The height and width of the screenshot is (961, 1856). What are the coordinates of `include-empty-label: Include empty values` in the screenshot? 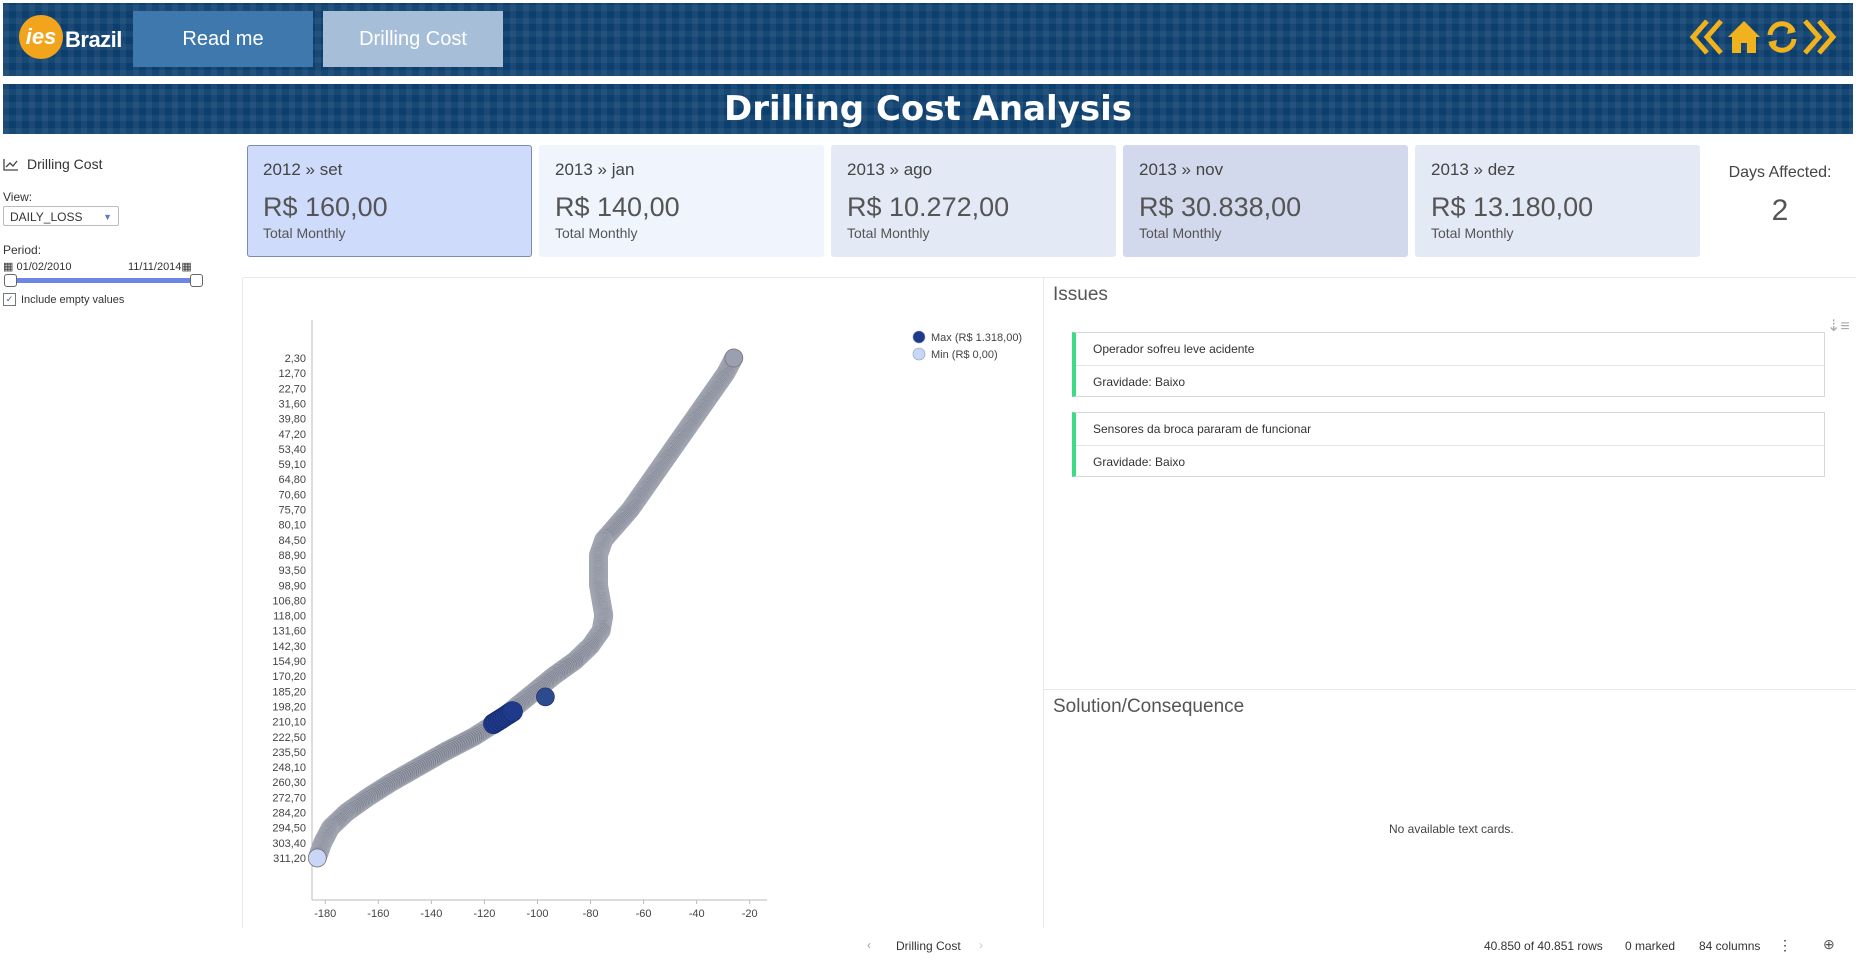 It's located at (73, 299).